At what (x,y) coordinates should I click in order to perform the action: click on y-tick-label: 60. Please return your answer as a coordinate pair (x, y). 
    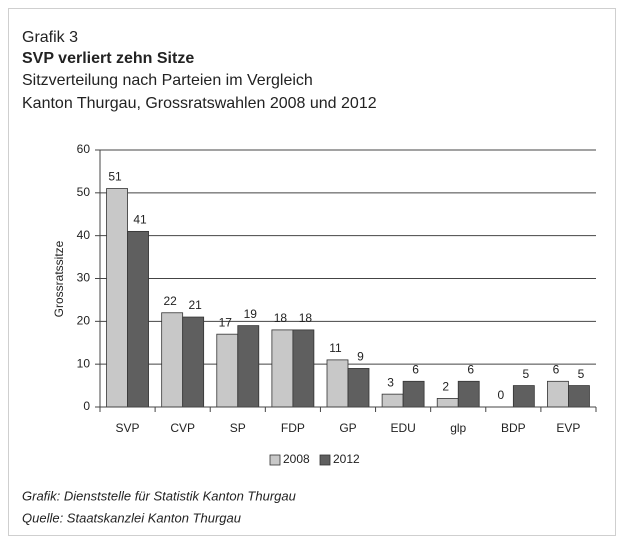
    Looking at the image, I should click on (84, 149).